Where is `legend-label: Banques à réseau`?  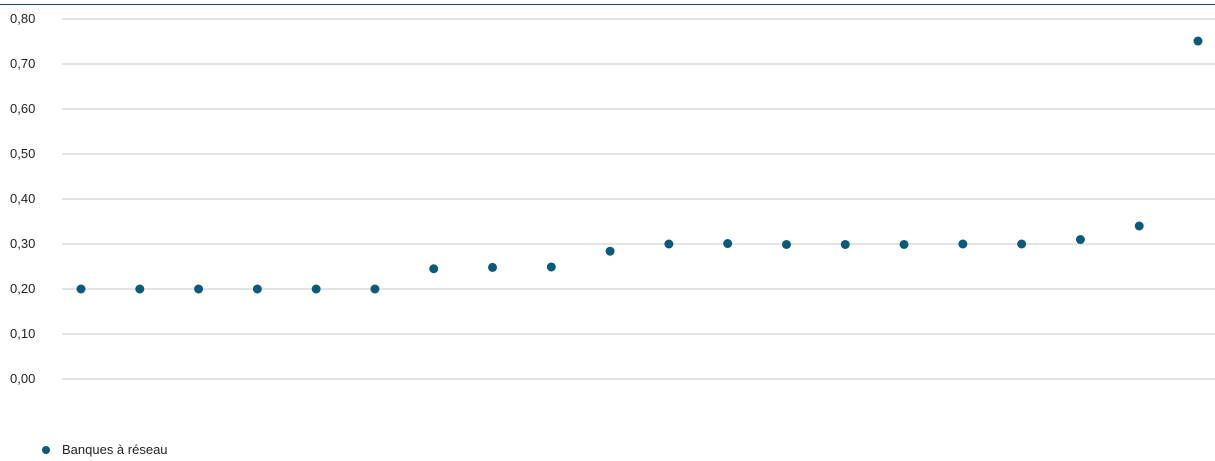 legend-label: Banques à réseau is located at coordinates (115, 449).